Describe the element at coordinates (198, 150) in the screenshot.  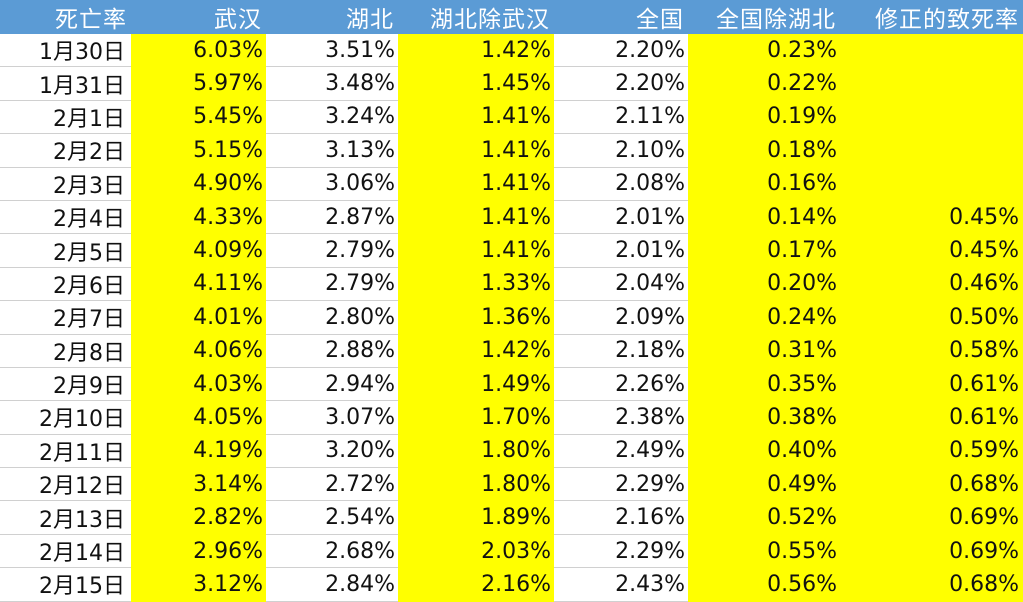
I see `value-cell: 5.15%` at that location.